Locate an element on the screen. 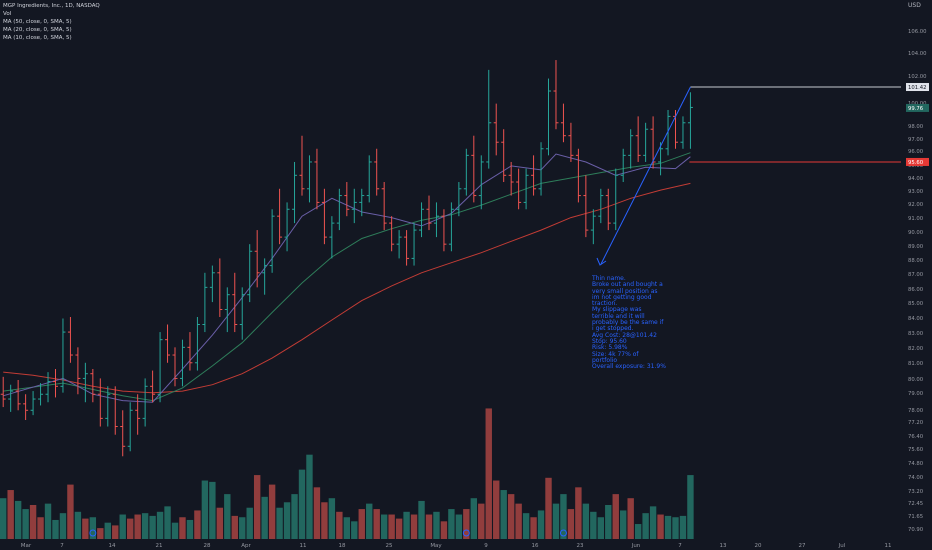  time-tick-label: 18 is located at coordinates (342, 546).